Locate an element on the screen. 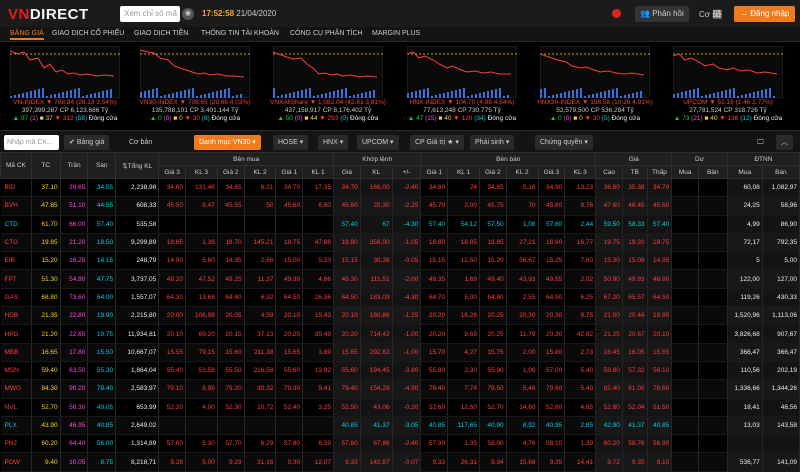 The height and width of the screenshot is (472, 800). table-cell: 78.40 is located at coordinates (102, 389).